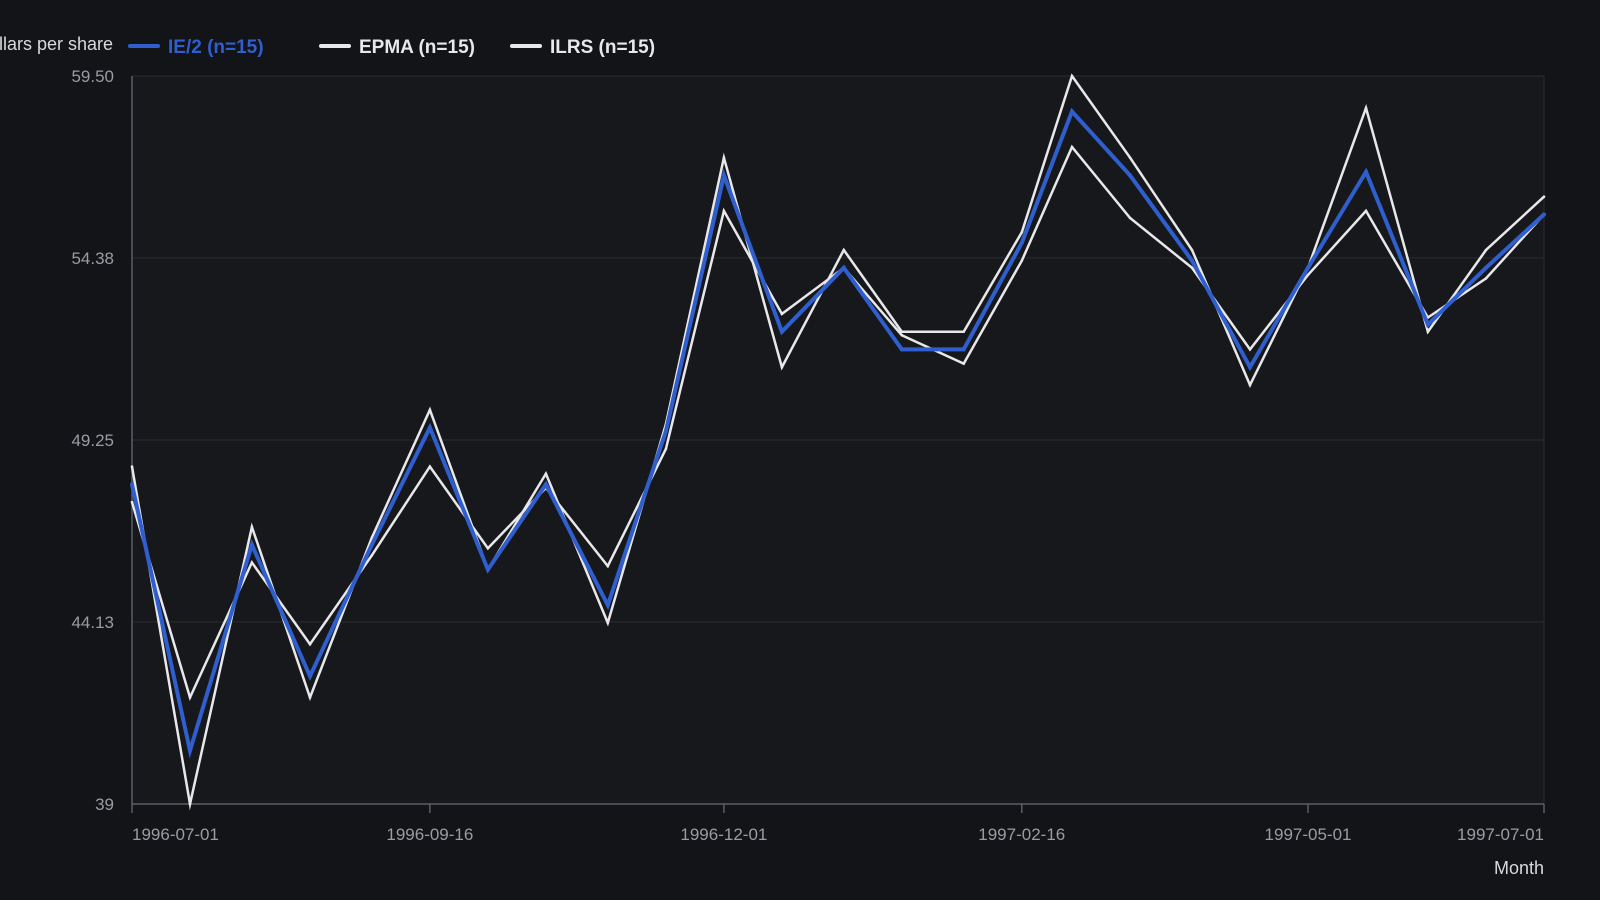 The height and width of the screenshot is (900, 1600). What do you see at coordinates (1021, 834) in the screenshot?
I see `x-tick-label: 1997-02-16` at bounding box center [1021, 834].